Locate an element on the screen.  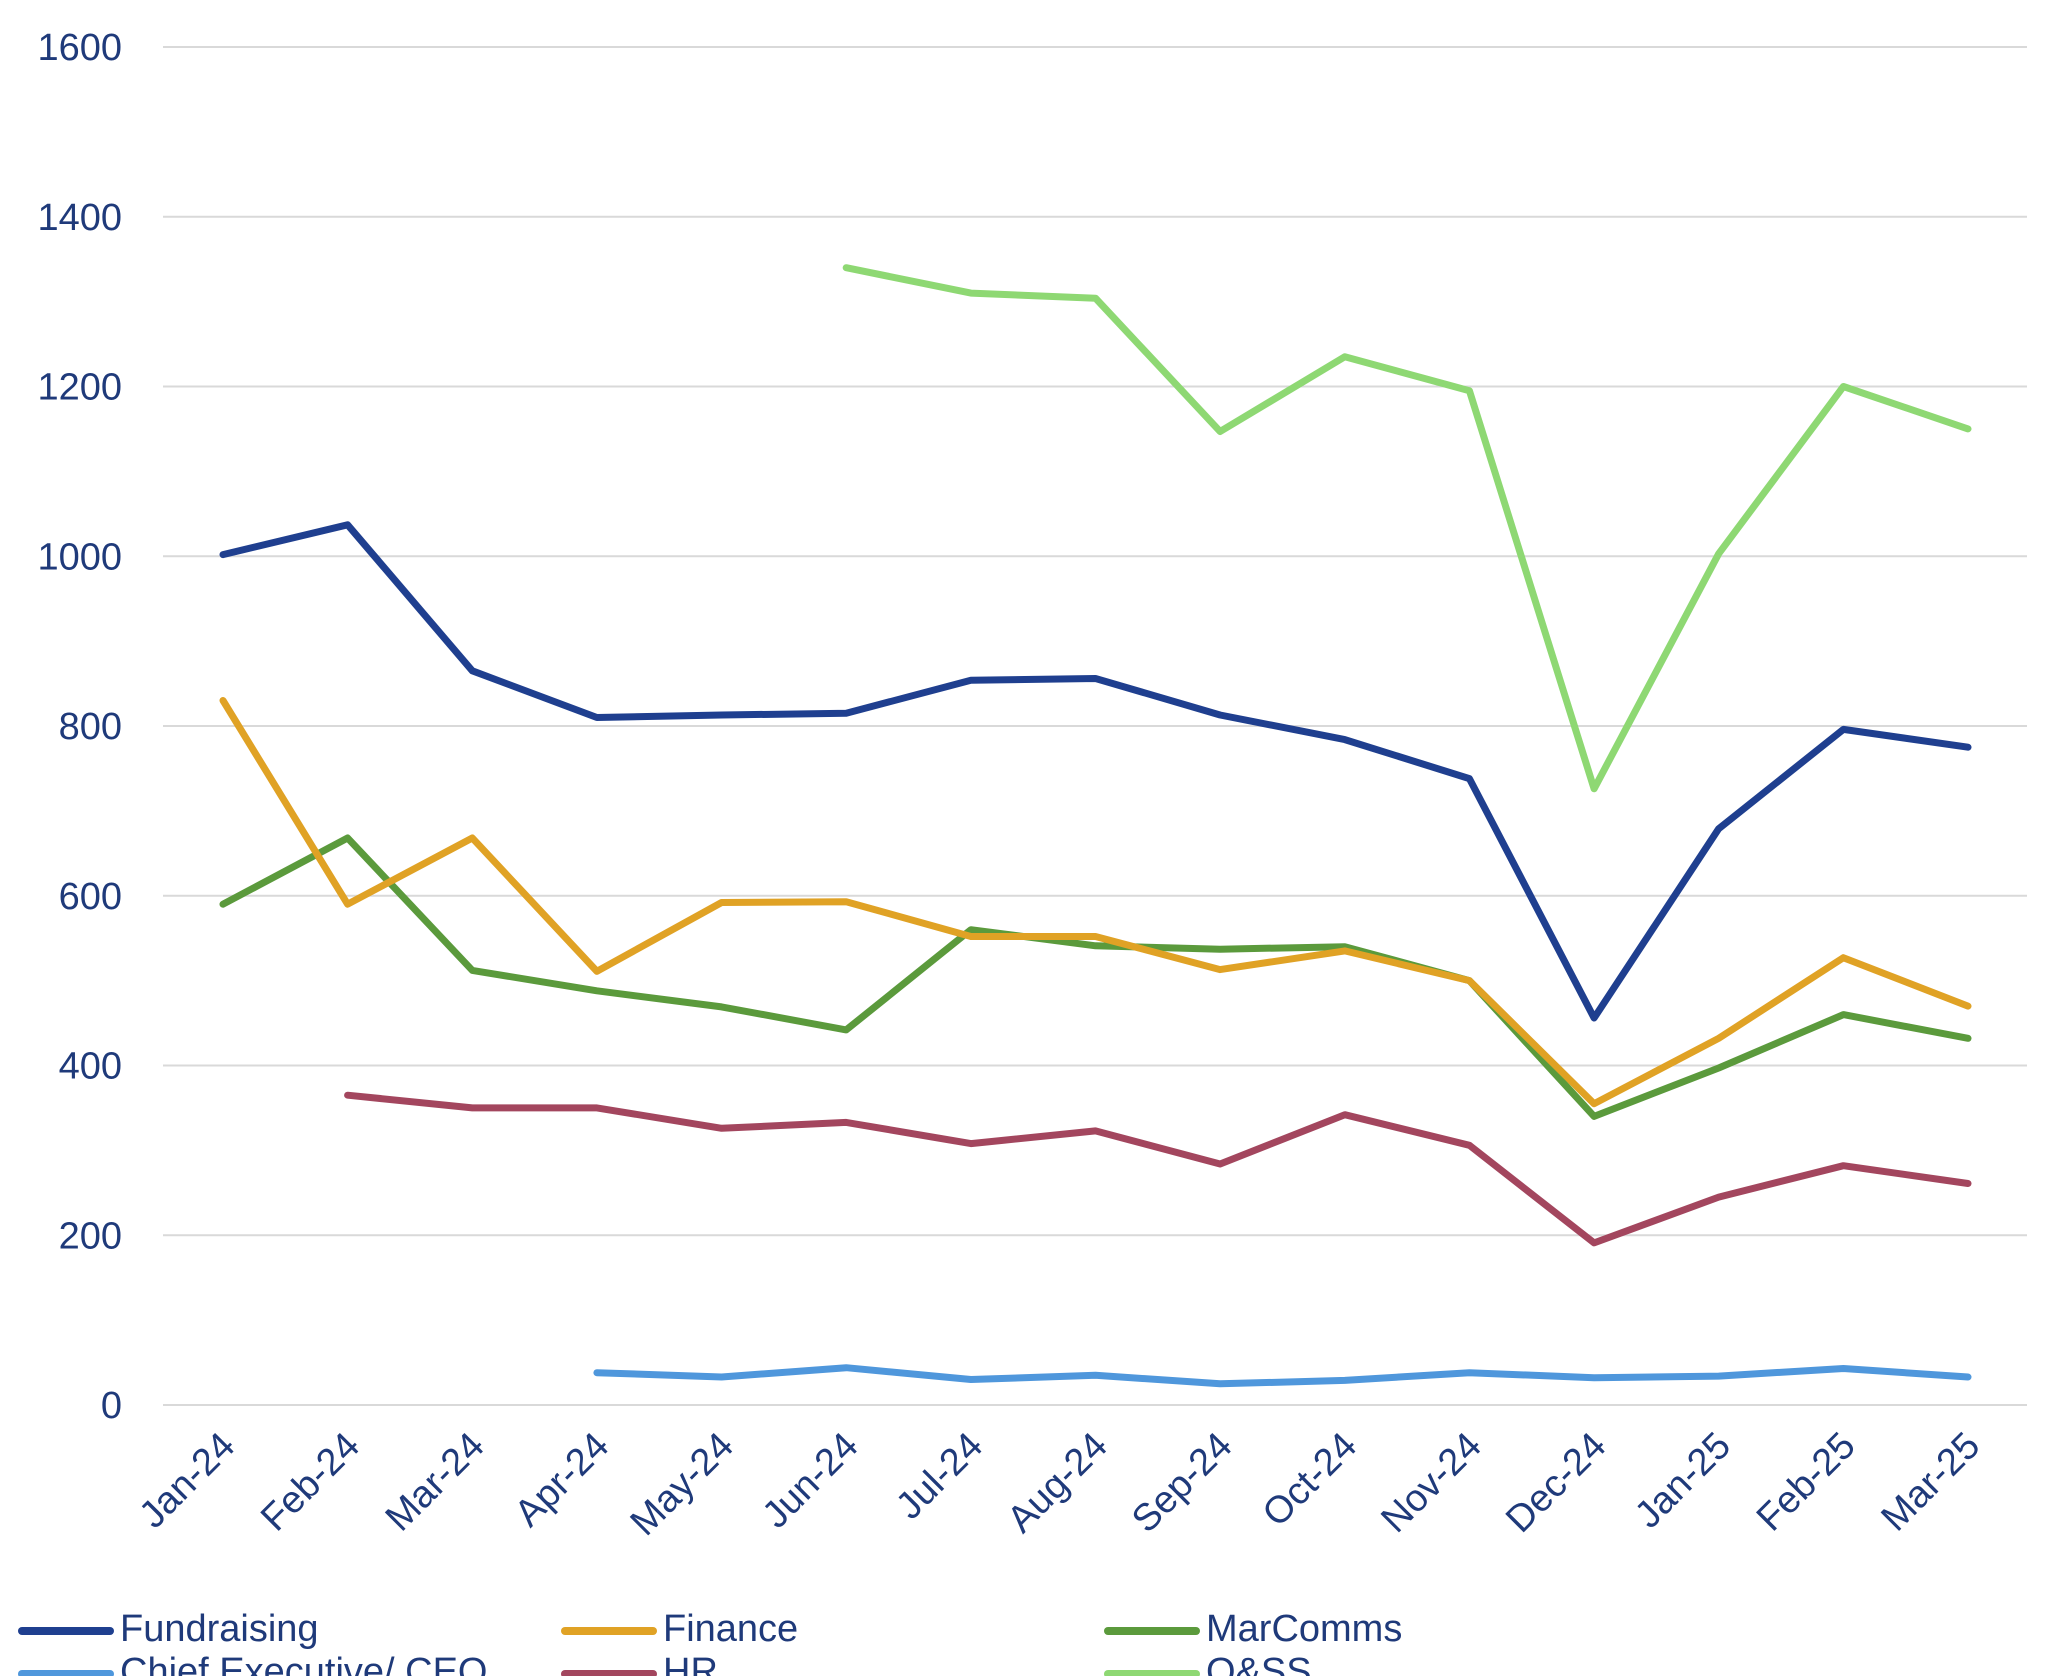
y-tick-label: 200 is located at coordinates (90, 1236).